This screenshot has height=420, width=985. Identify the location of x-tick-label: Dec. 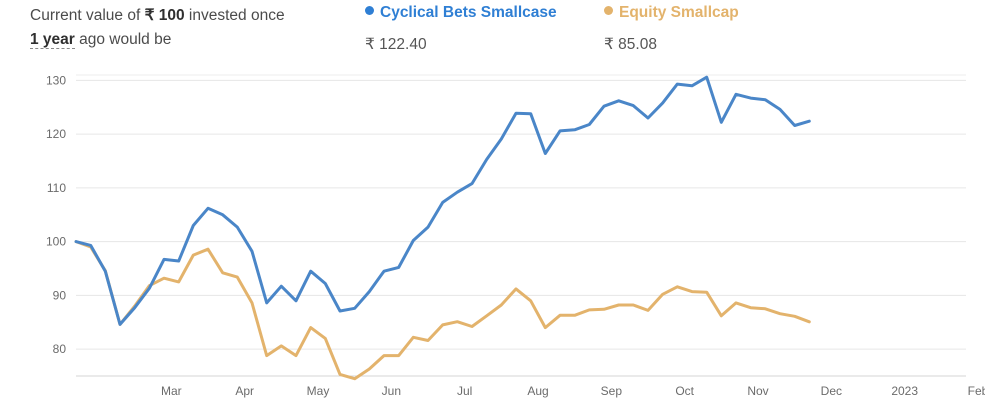
(831, 391).